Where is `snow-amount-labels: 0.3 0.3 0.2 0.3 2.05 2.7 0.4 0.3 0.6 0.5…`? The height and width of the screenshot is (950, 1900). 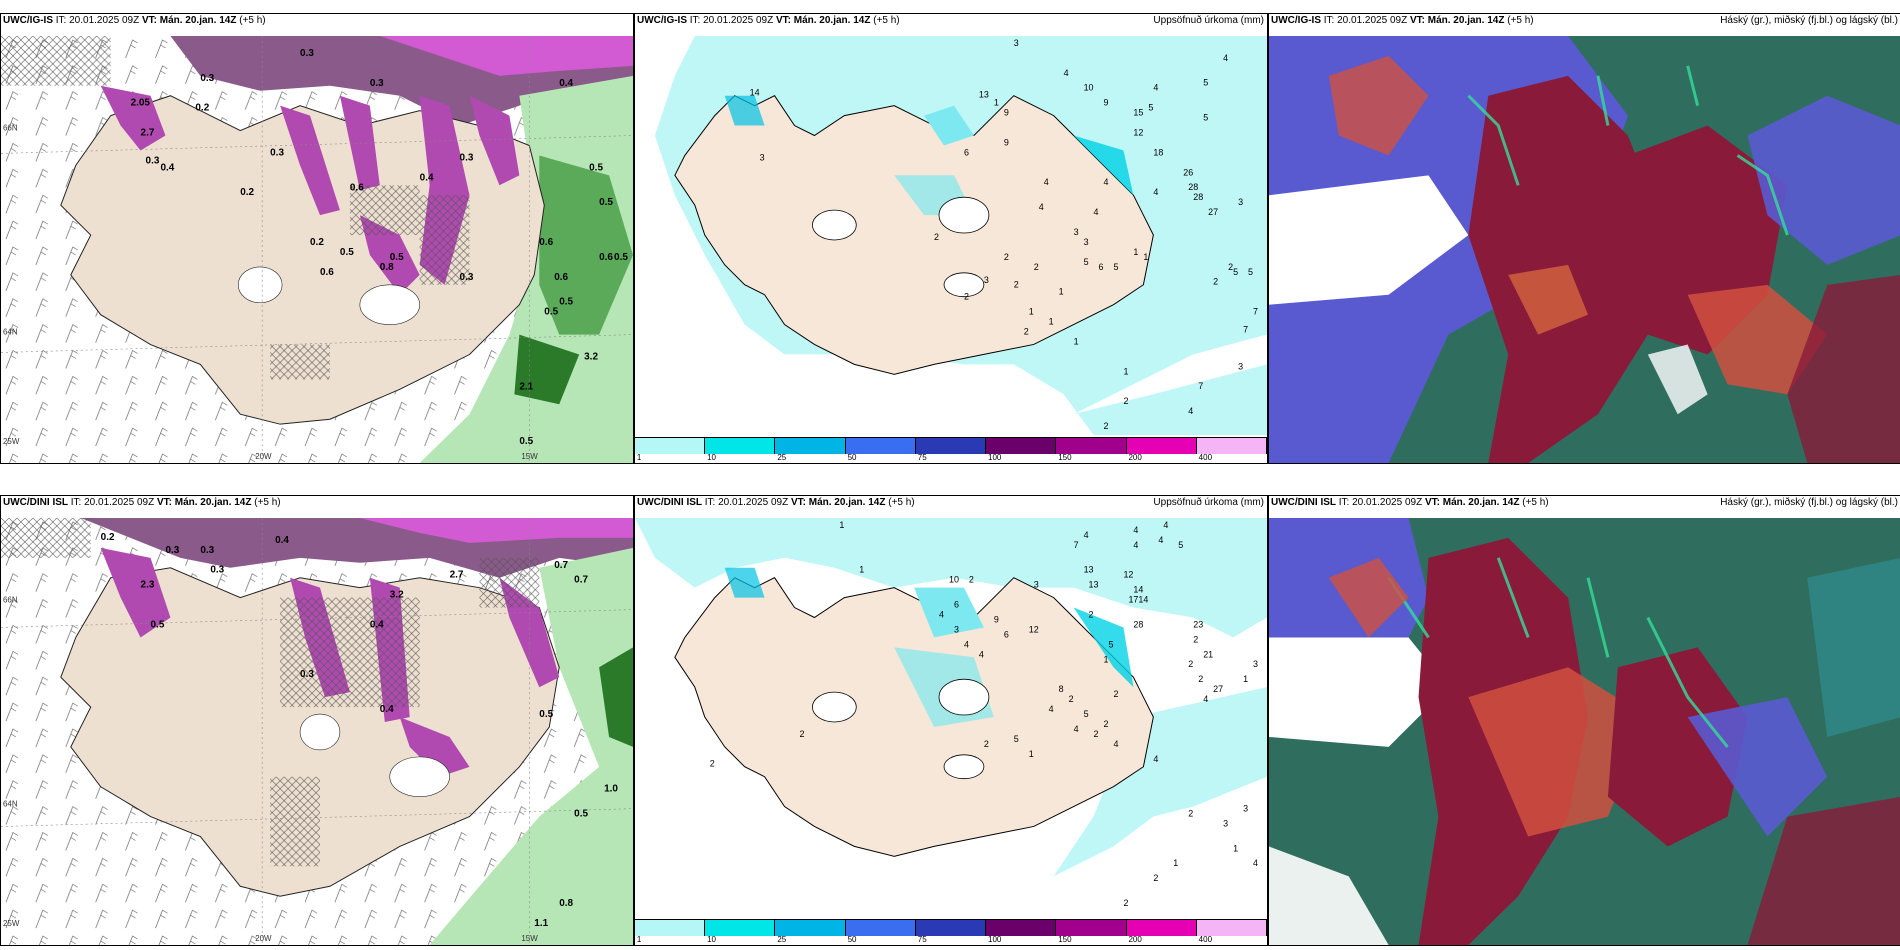
snow-amount-labels: 0.3 0.3 0.2 0.3 2.05 2.7 0.4 0.3 0.6 0.5… is located at coordinates (380, 247).